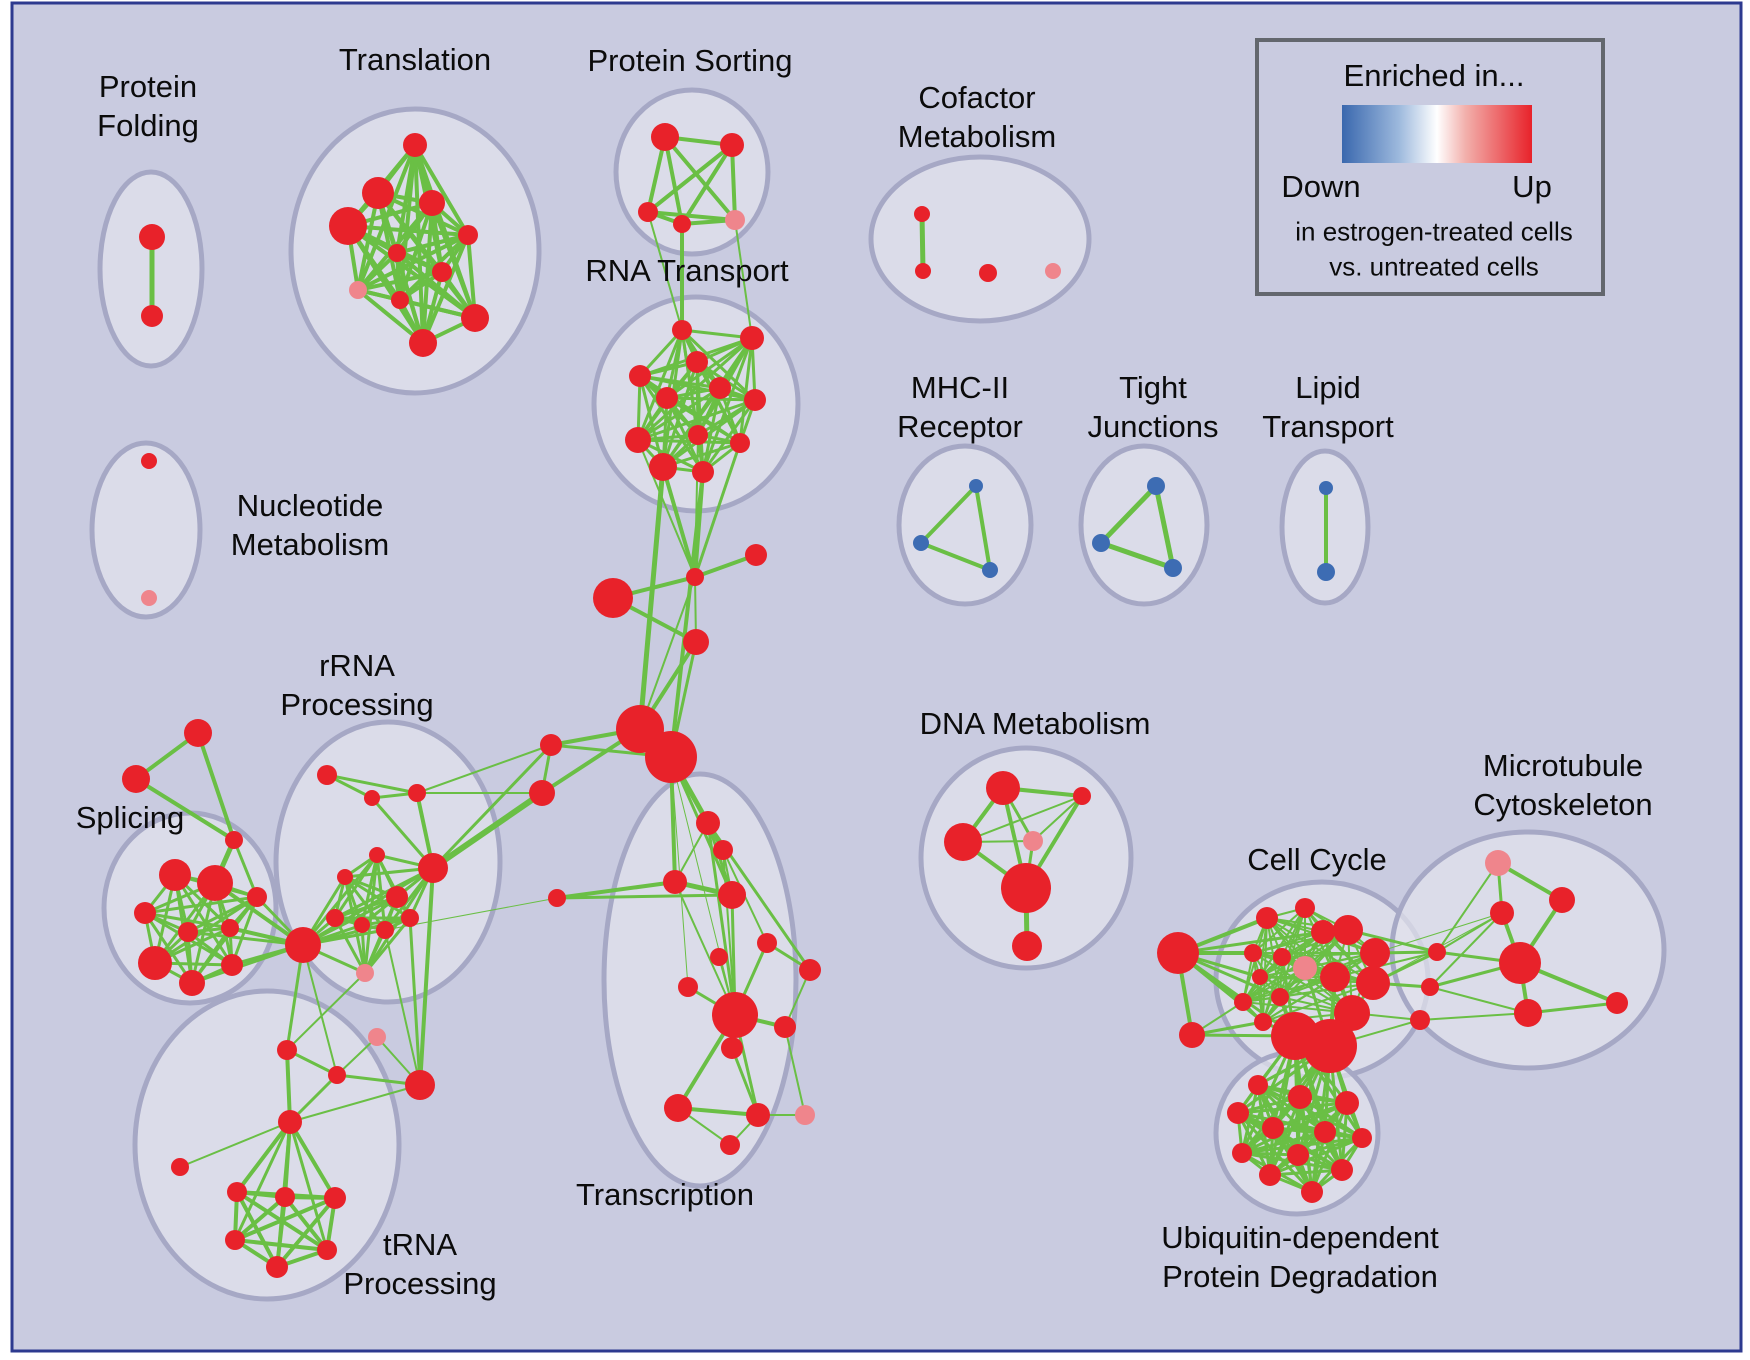  I want to click on cluster-label-transcription: Transcription, so click(665, 1194).